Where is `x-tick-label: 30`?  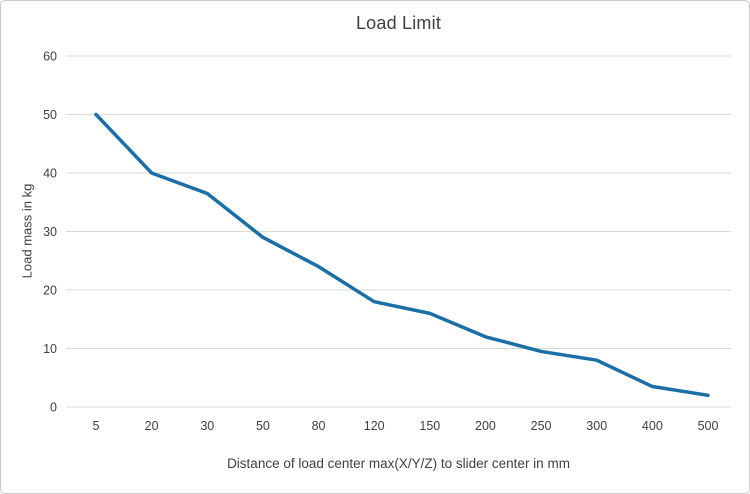
x-tick-label: 30 is located at coordinates (207, 426).